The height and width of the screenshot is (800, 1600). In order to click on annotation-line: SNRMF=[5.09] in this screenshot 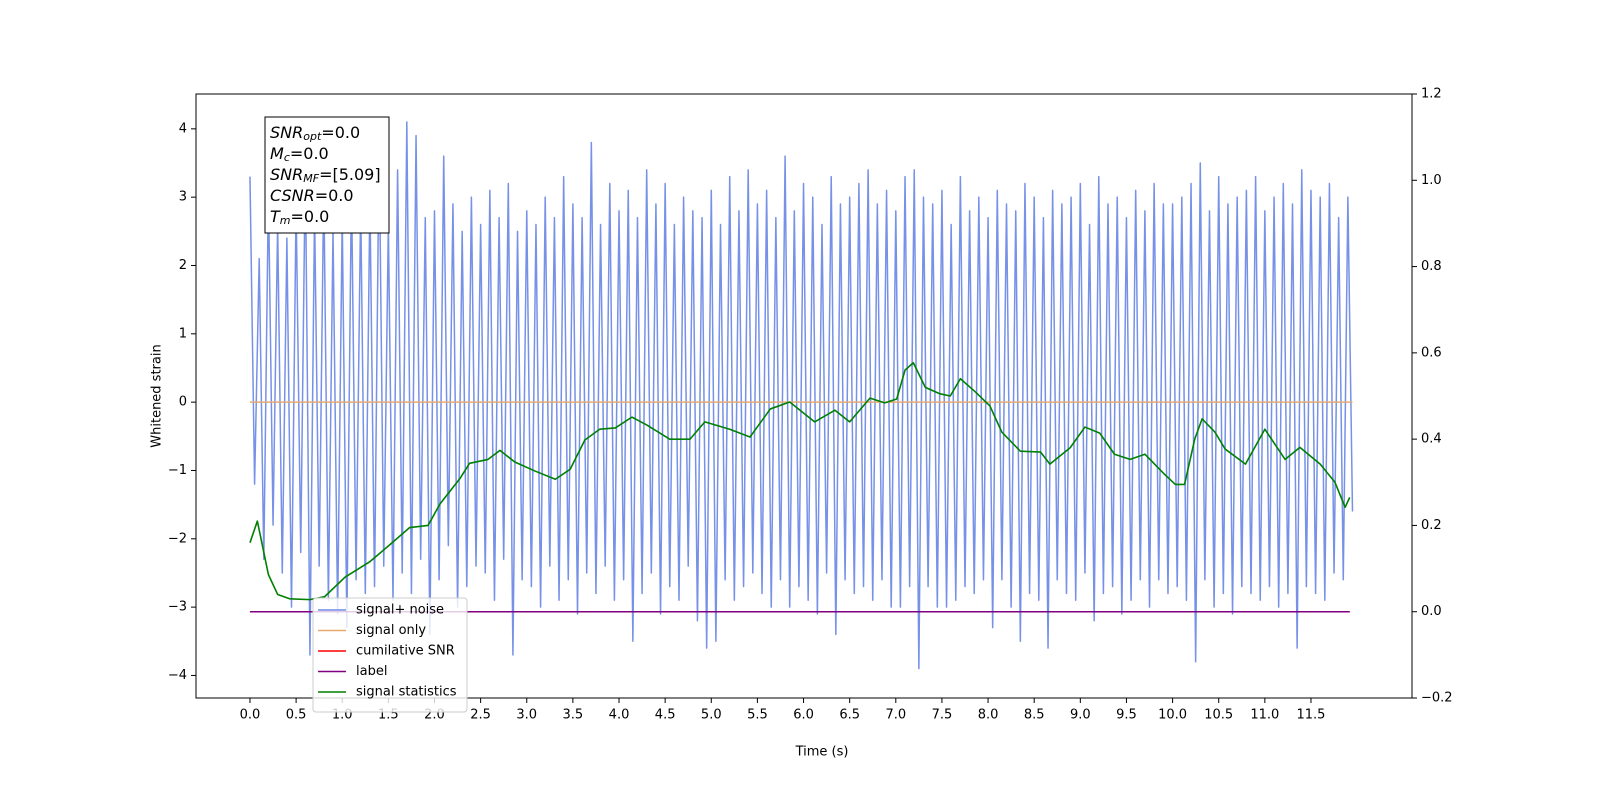, I will do `click(325, 175)`.